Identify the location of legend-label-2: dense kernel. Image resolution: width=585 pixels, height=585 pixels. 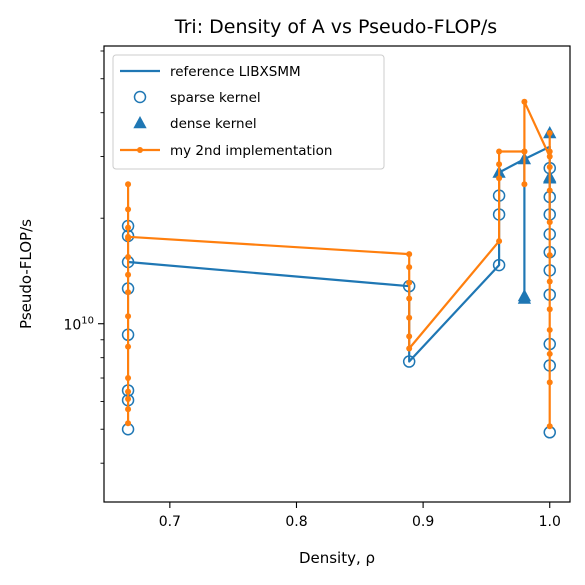
(213, 124).